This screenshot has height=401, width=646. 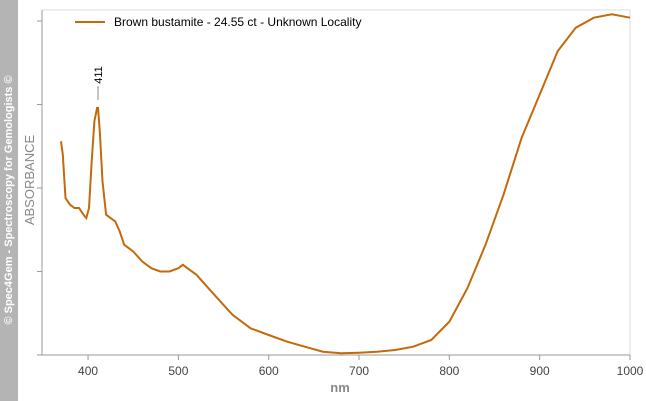 I want to click on x-tick-label: 500, so click(x=178, y=371).